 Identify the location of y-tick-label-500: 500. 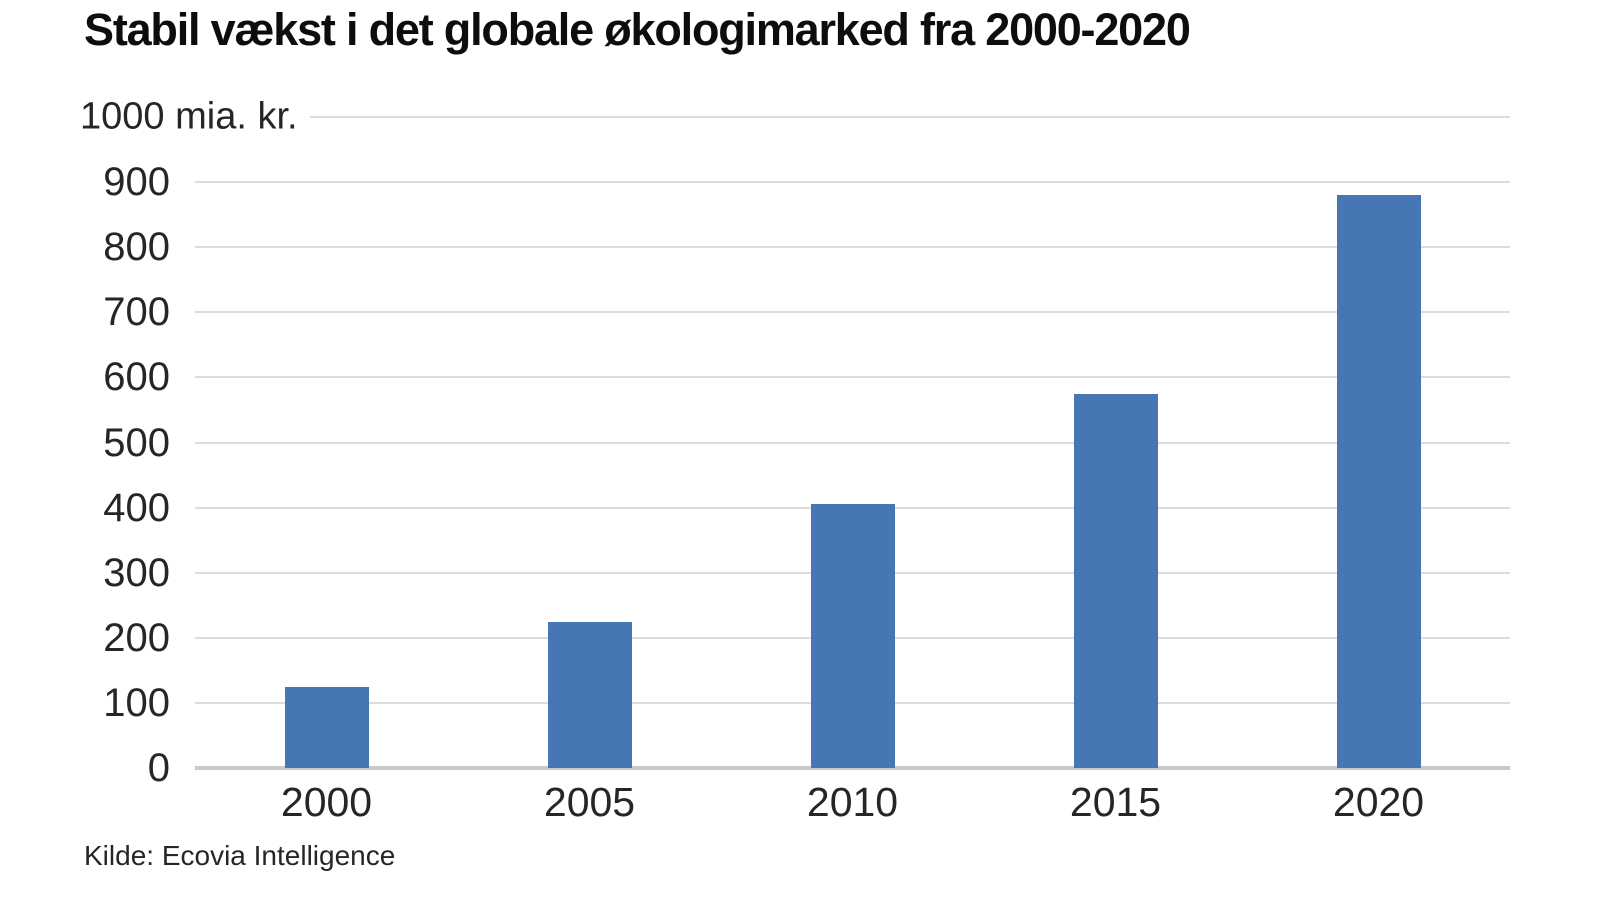
(136, 442).